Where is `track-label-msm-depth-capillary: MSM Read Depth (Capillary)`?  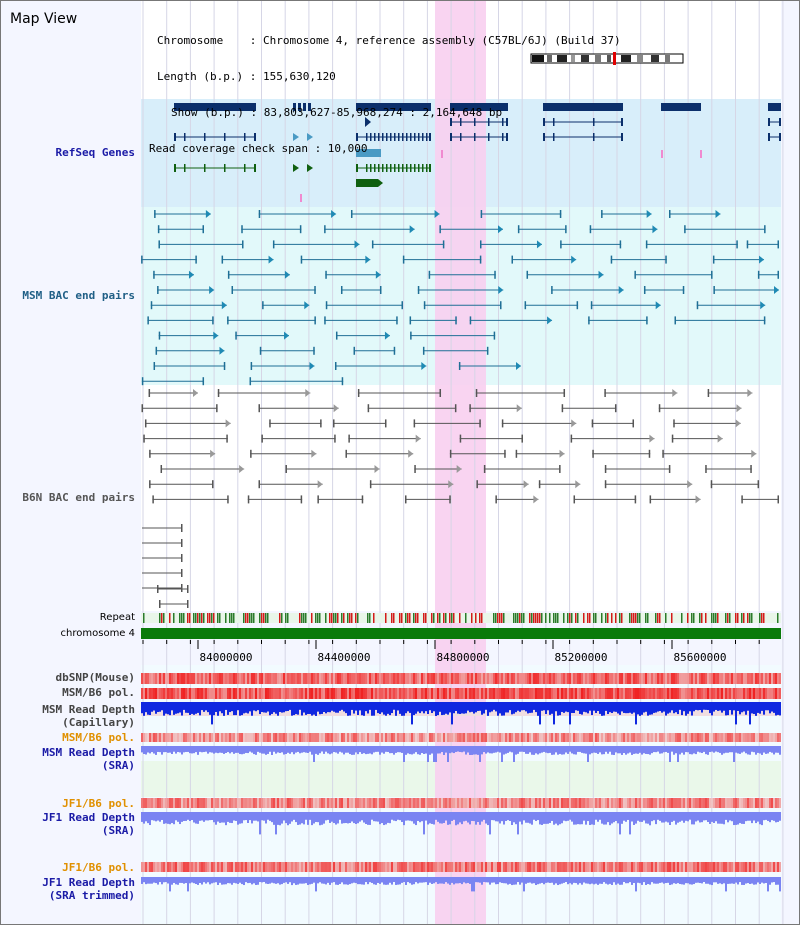 track-label-msm-depth-capillary: MSM Read Depth (Capillary) is located at coordinates (88, 716).